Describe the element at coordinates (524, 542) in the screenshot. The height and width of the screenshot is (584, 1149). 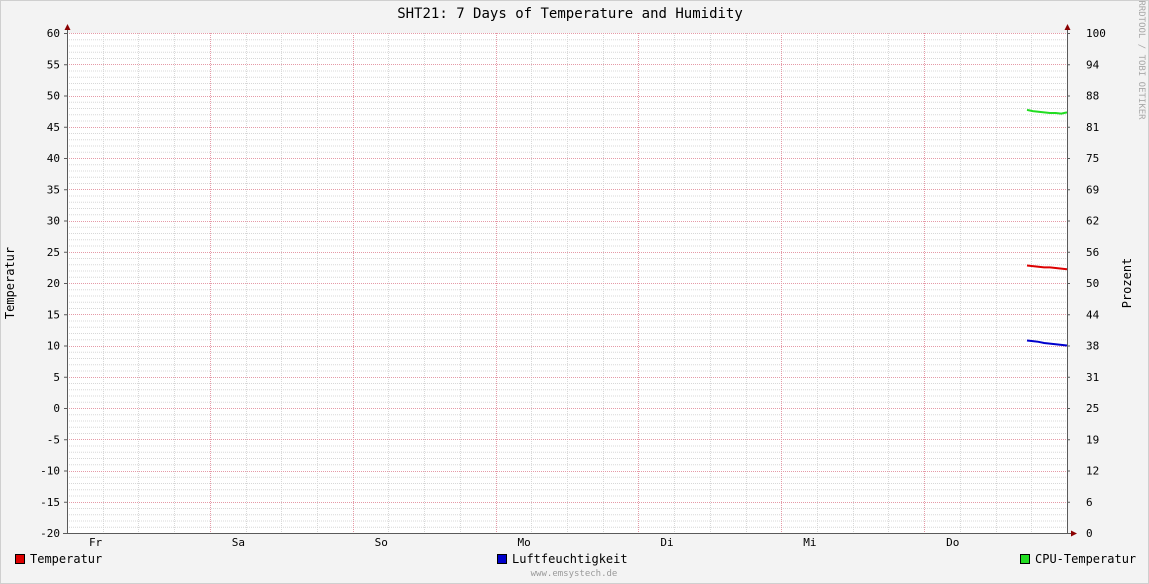
I see `x-tick-label: Mo` at that location.